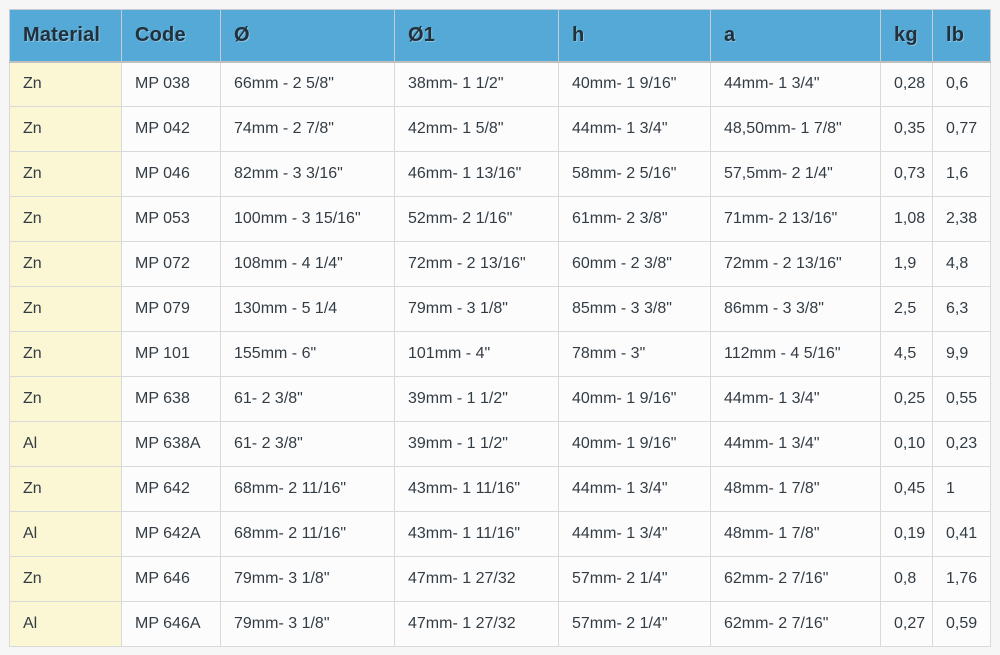 Image resolution: width=1000 pixels, height=655 pixels. Describe the element at coordinates (906, 219) in the screenshot. I see `cell-kg: 1,08` at that location.